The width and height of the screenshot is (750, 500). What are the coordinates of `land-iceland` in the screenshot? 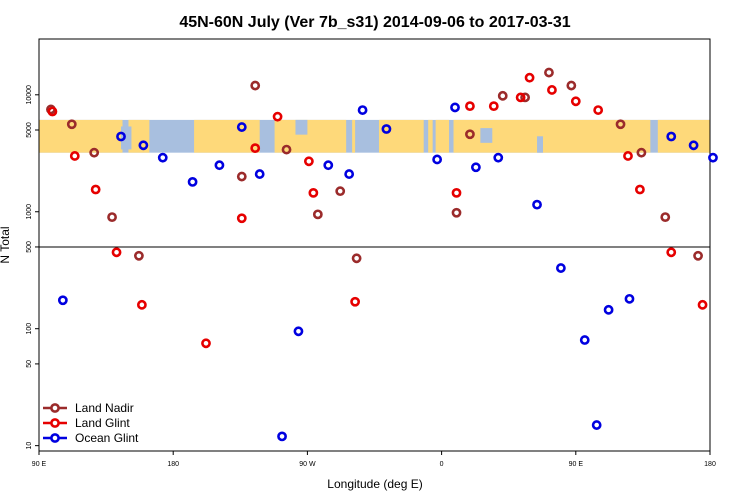 It's located at (430, 136).